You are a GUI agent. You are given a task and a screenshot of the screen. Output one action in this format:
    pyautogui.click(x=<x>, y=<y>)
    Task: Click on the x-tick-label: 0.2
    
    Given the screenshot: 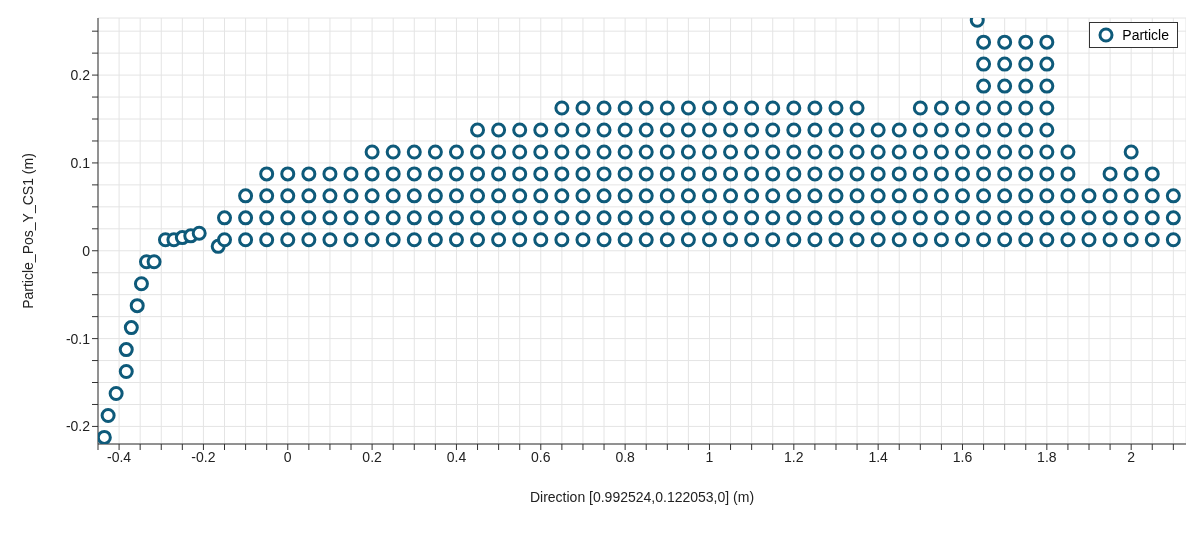 What is the action you would take?
    pyautogui.click(x=372, y=456)
    